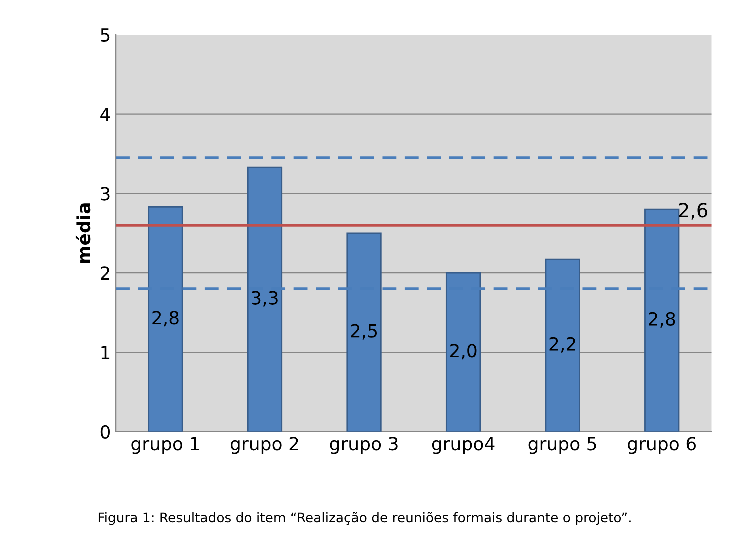  Describe the element at coordinates (105, 194) in the screenshot. I see `y-tick-label: 3` at that location.